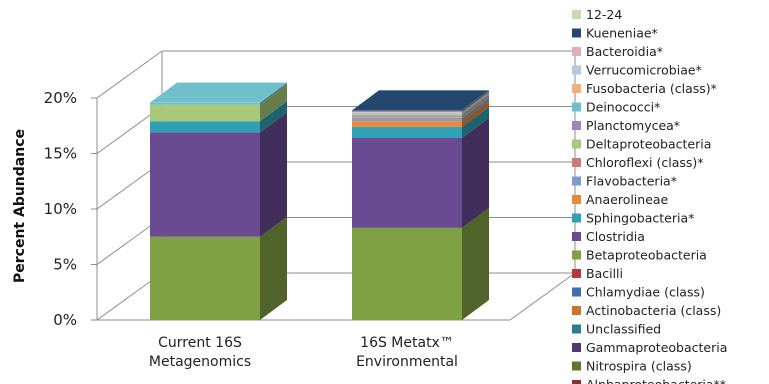 The height and width of the screenshot is (384, 769). Describe the element at coordinates (653, 310) in the screenshot. I see `legend-label: Actinobacteria (class)` at that location.